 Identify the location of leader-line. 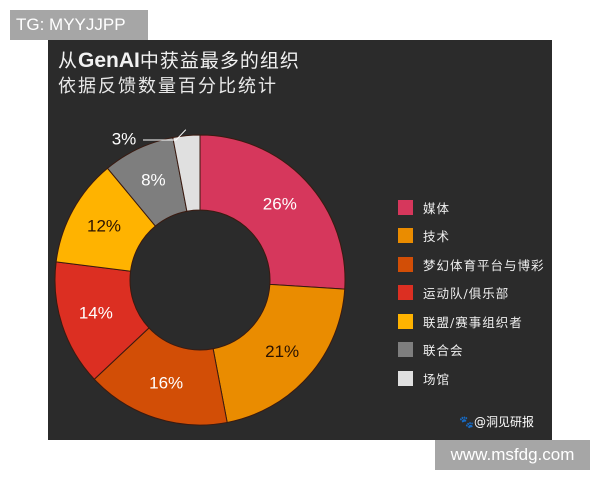
(165, 135).